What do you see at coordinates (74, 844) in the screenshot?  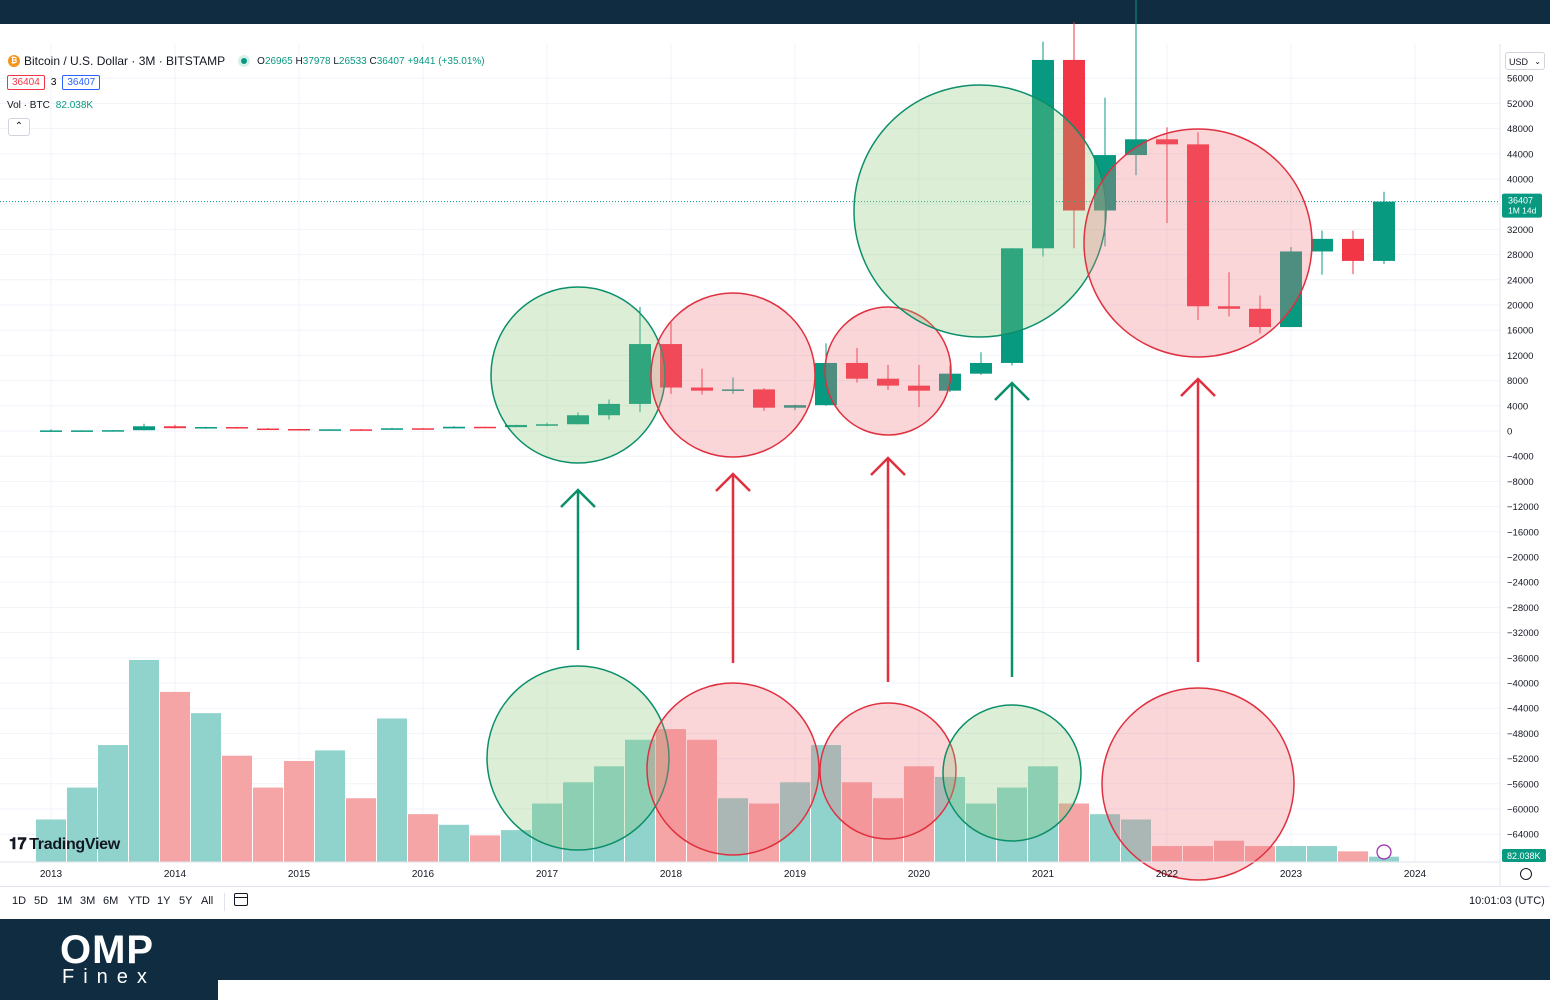 I see `tradingview-wordmark: TradingView` at bounding box center [74, 844].